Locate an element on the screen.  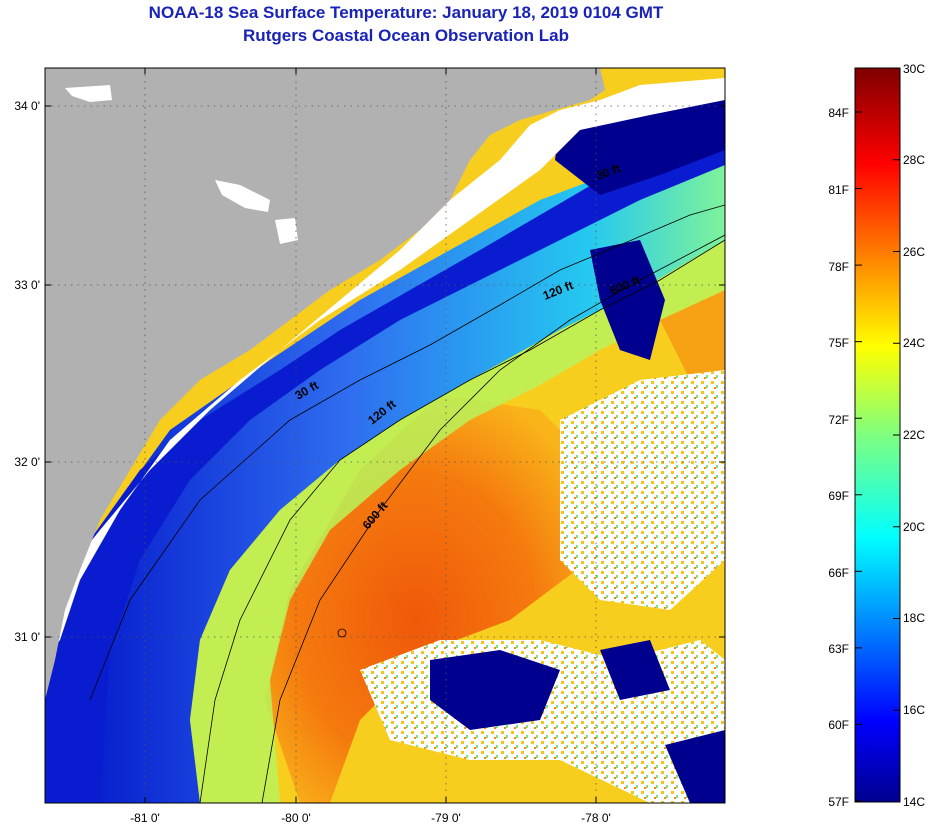
colorbar-f-label-57: 57F is located at coordinates (838, 802).